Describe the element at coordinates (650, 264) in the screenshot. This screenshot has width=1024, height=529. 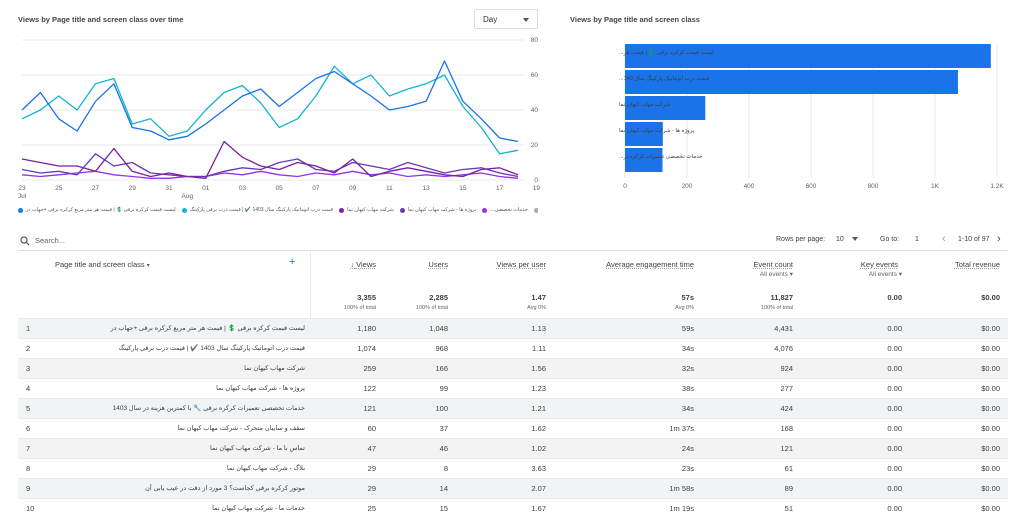
I see `header-avg-engagement: Average engagement time` at that location.